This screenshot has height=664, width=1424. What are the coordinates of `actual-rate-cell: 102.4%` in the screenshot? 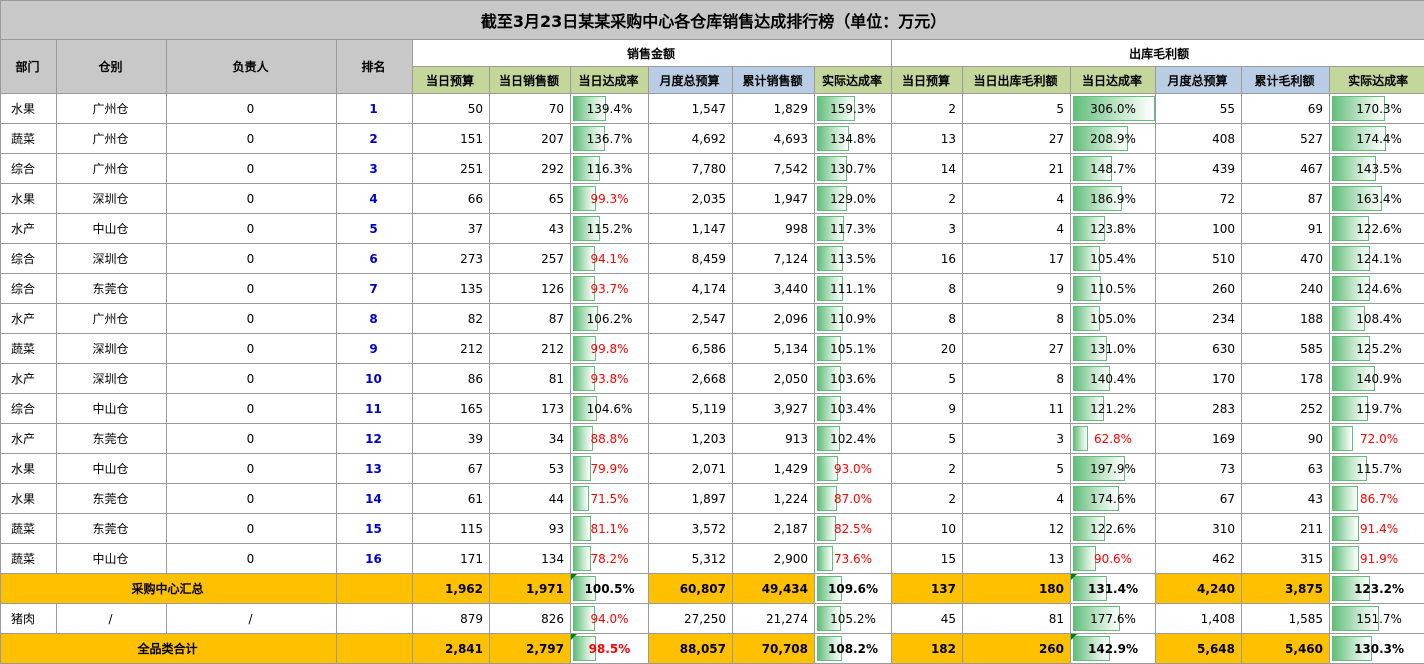 It's located at (853, 439).